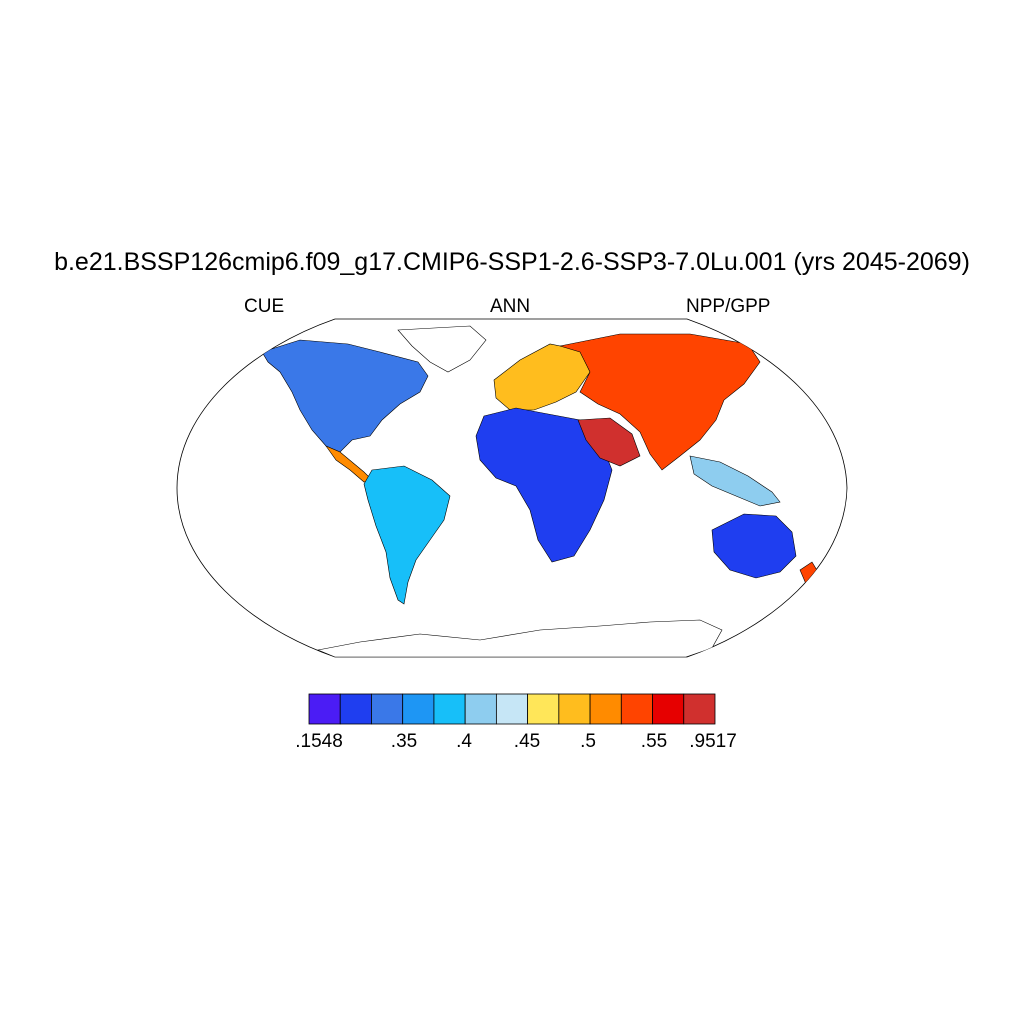 The image size is (1024, 1024). I want to click on colorbar-tick-label: .4, so click(464, 741).